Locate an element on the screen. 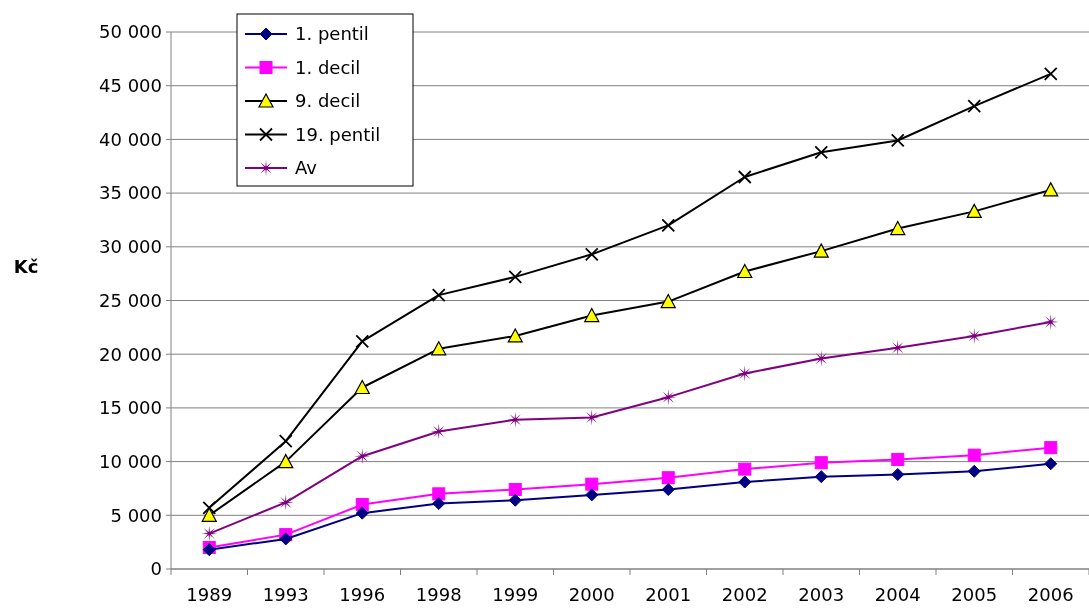 This screenshot has width=1089, height=612. x-tick-label: 2001 is located at coordinates (668, 594).